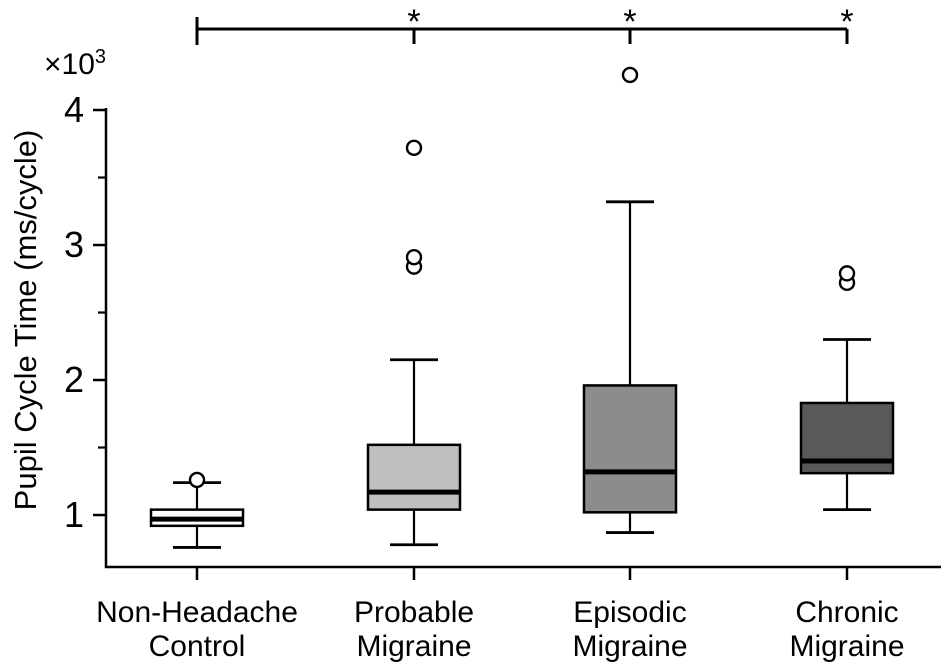 Image resolution: width=945 pixels, height=669 pixels. What do you see at coordinates (630, 300) in the screenshot?
I see `boxplot-episodic-migraine` at bounding box center [630, 300].